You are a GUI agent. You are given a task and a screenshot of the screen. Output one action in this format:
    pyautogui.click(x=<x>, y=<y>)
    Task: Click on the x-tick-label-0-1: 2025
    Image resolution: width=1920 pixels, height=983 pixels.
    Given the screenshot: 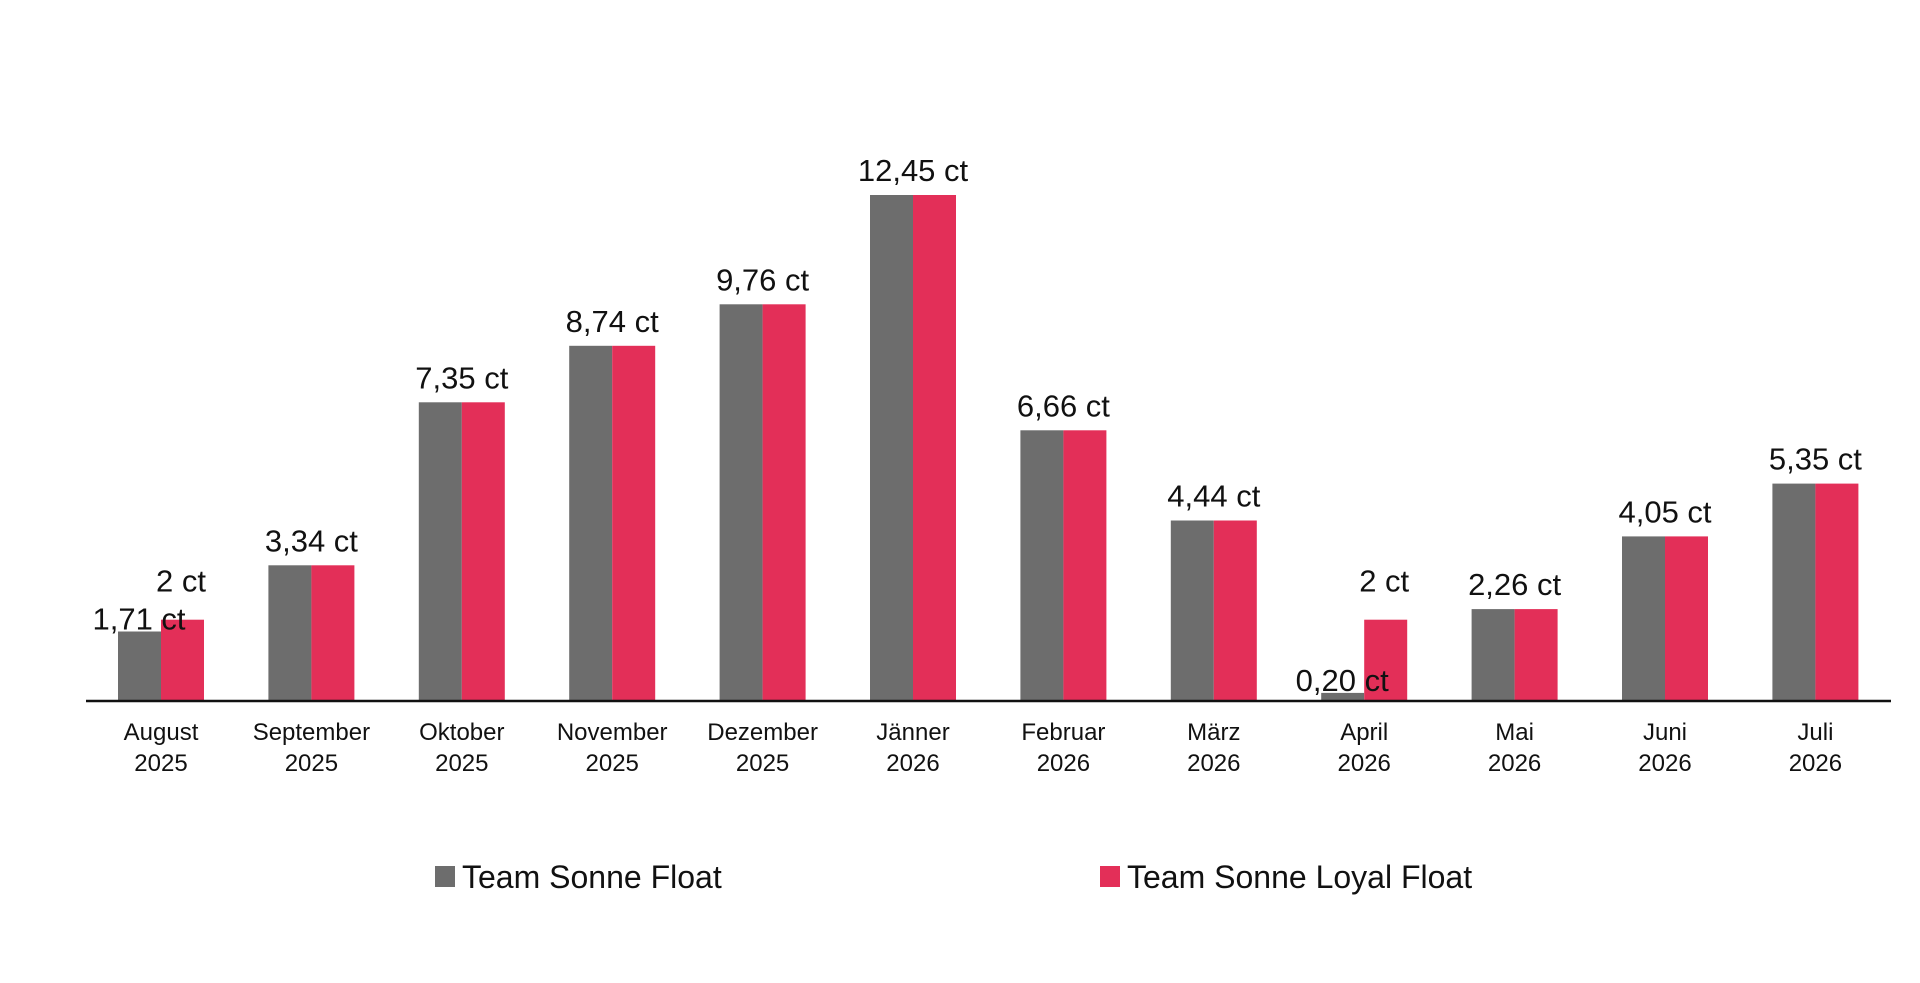 What is the action you would take?
    pyautogui.click(x=160, y=763)
    